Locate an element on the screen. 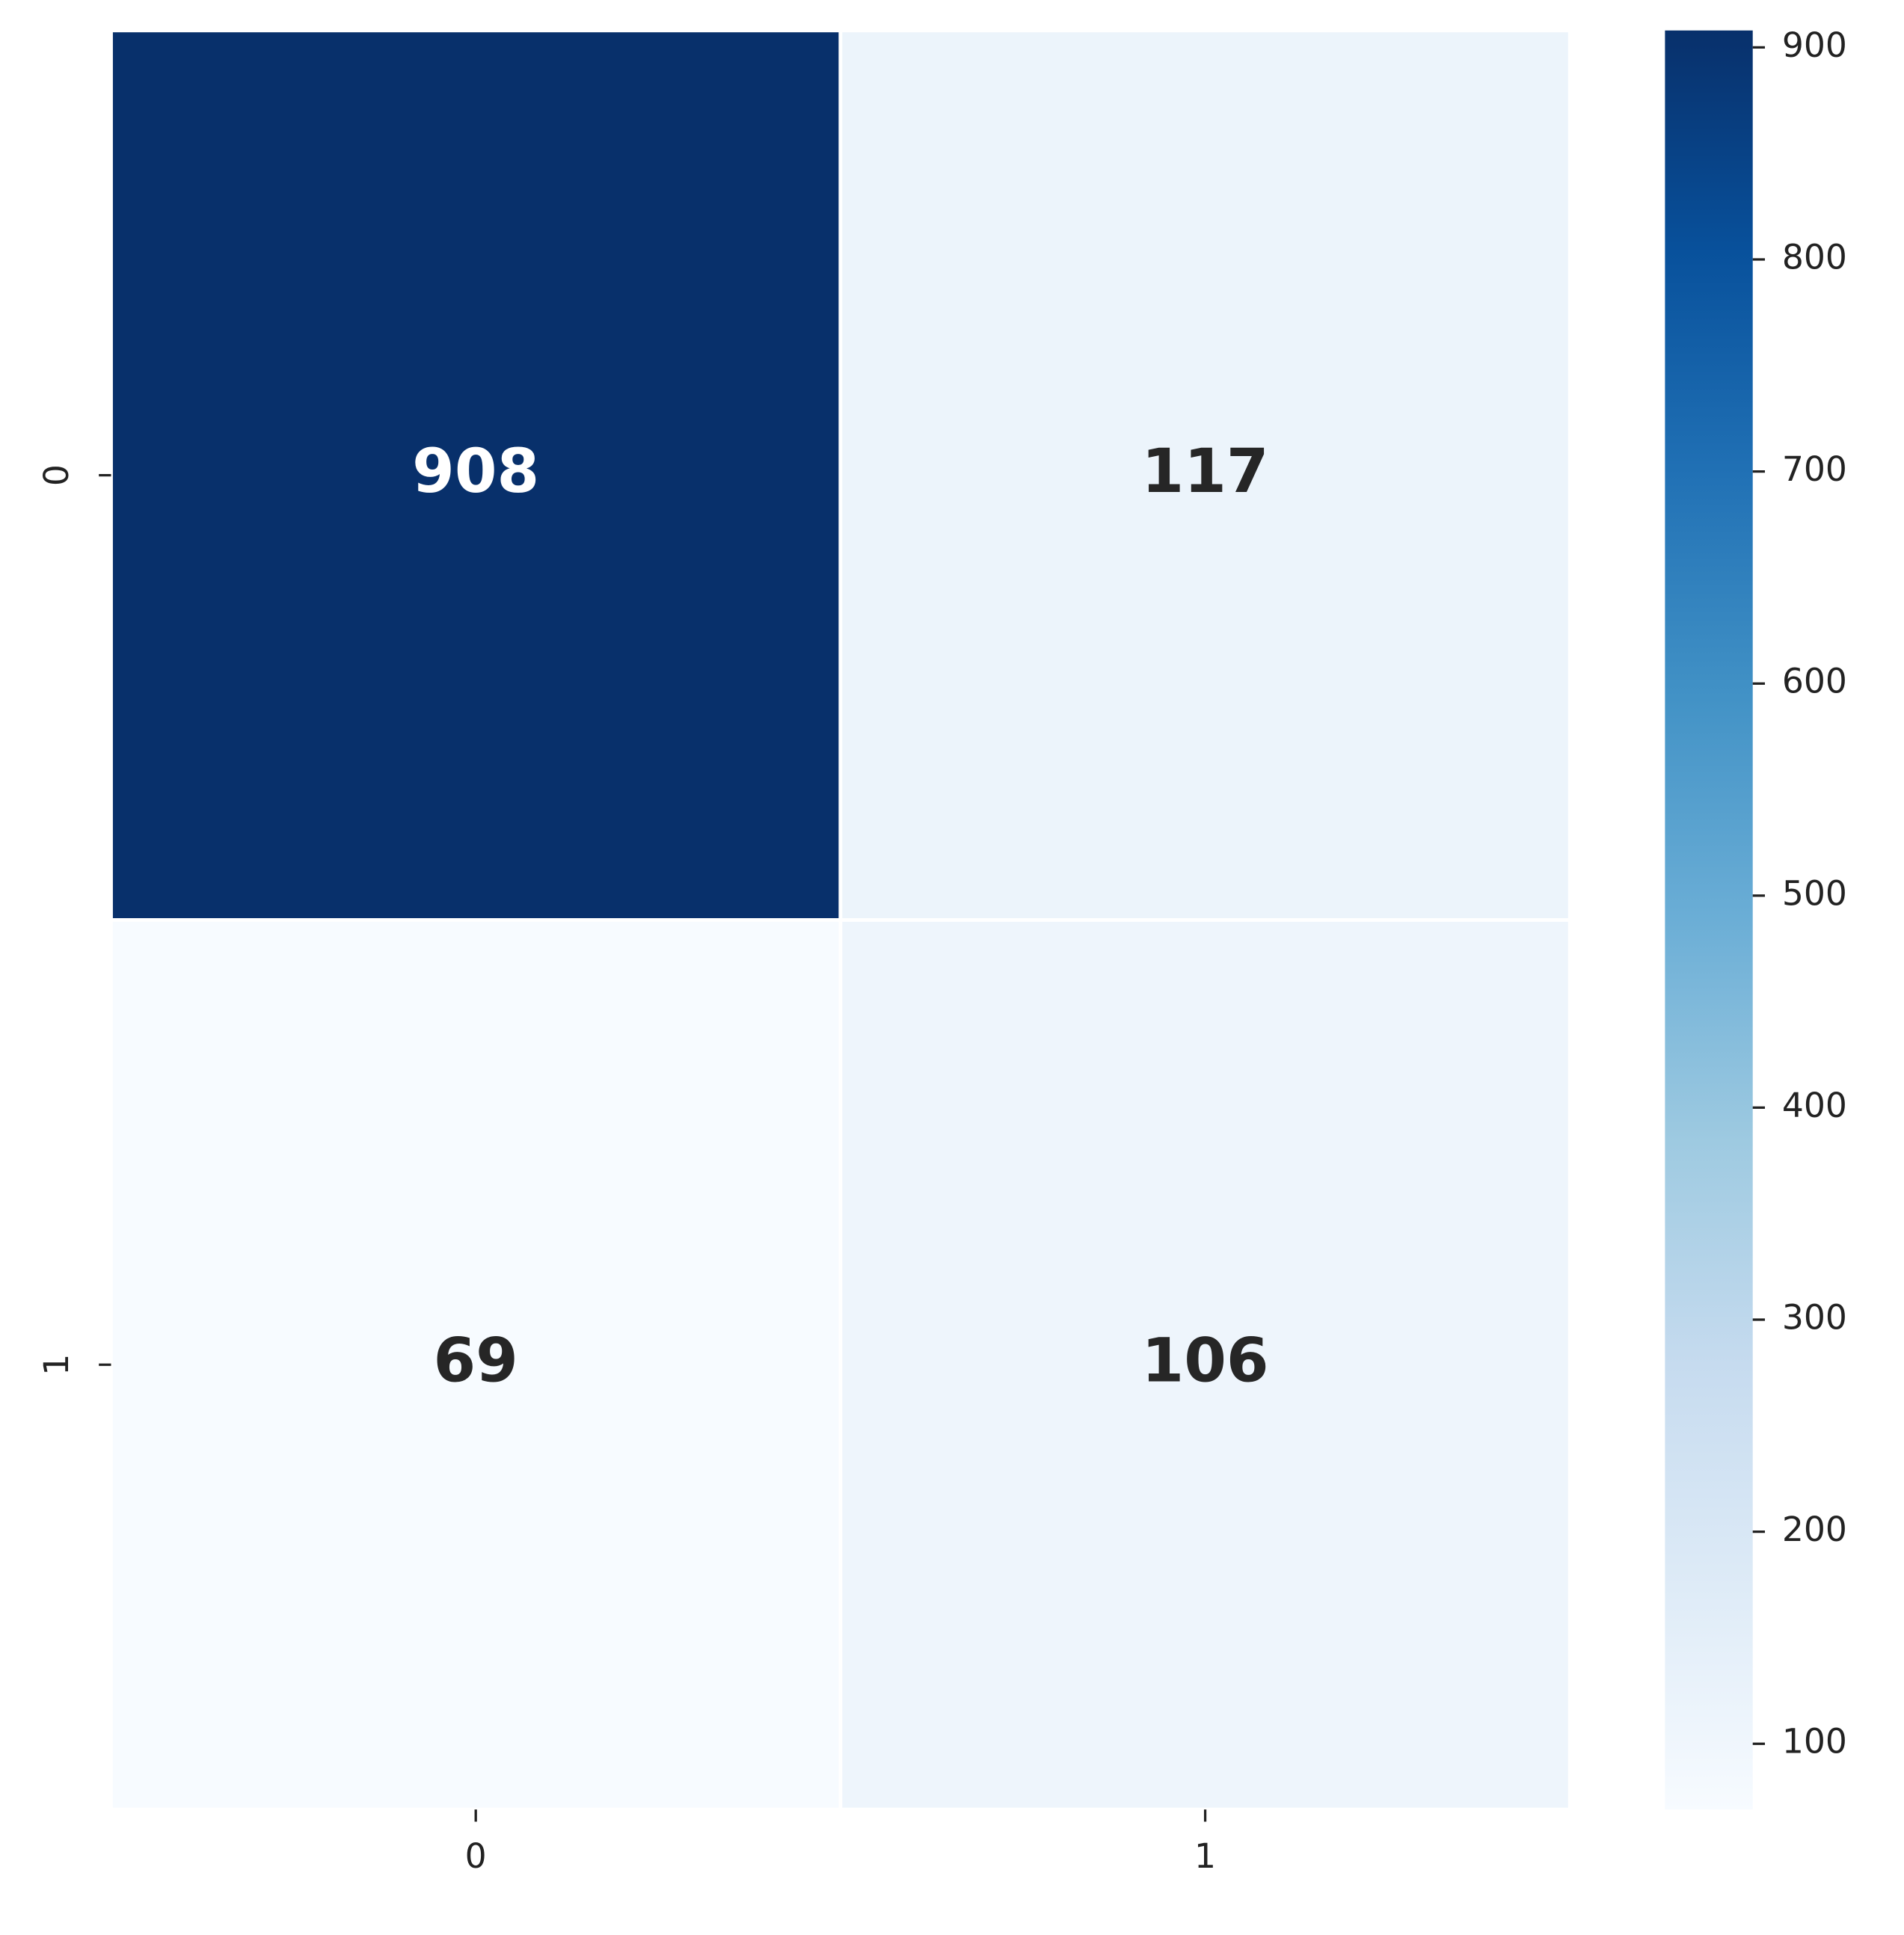 The height and width of the screenshot is (1935, 1904). y-tick-label: 0 is located at coordinates (56, 475).